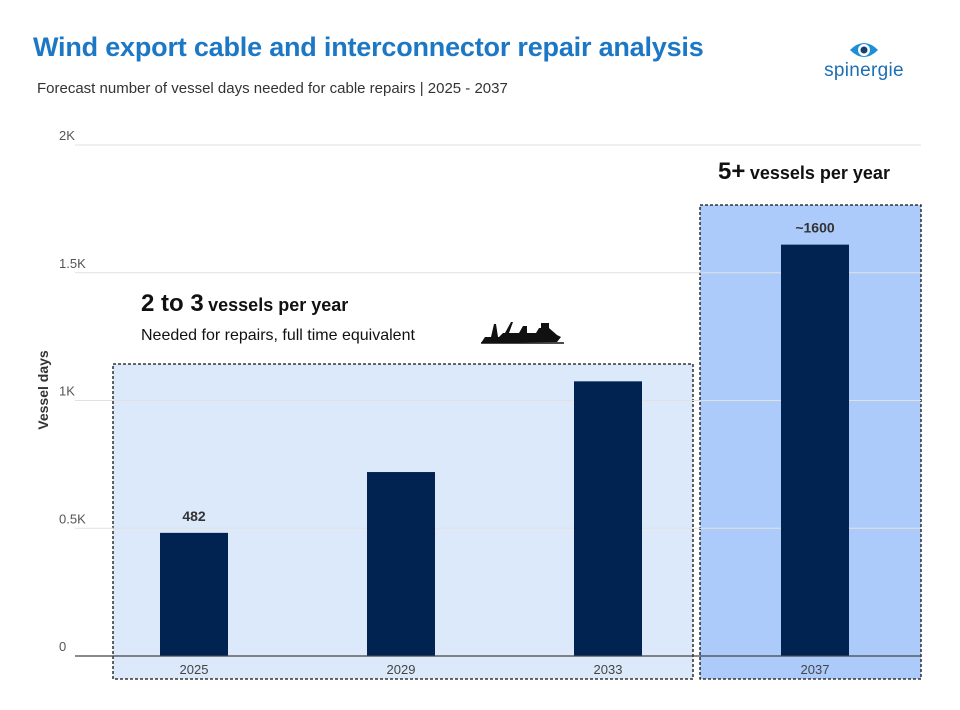 Image resolution: width=960 pixels, height=710 pixels. What do you see at coordinates (608, 669) in the screenshot?
I see `x-tick-label: 2033` at bounding box center [608, 669].